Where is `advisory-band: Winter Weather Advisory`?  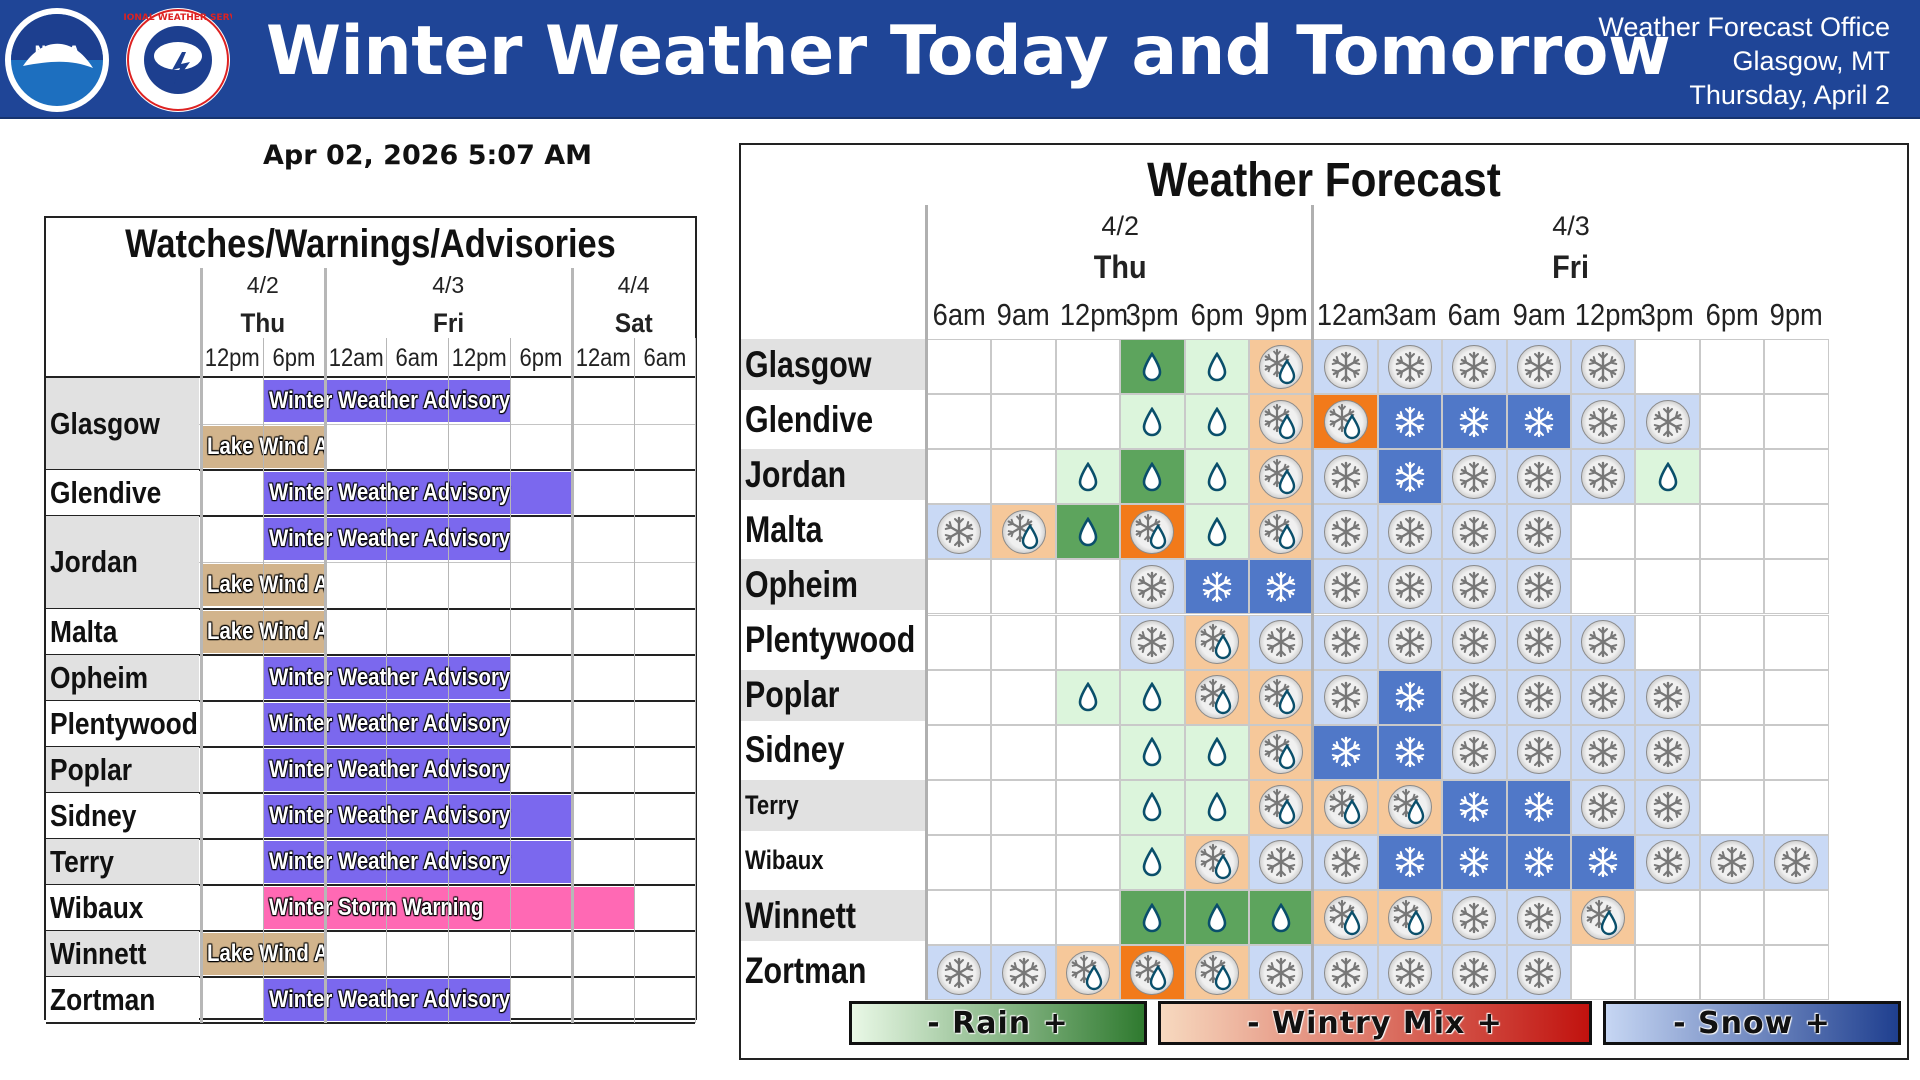
advisory-band: Winter Weather Advisory is located at coordinates (417, 815).